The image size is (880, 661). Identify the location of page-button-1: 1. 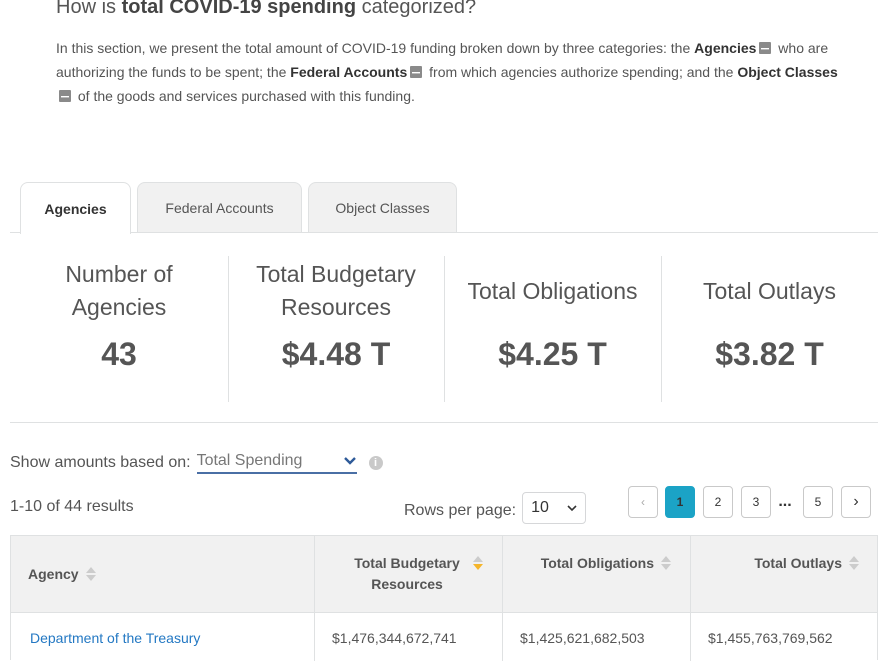
(680, 502).